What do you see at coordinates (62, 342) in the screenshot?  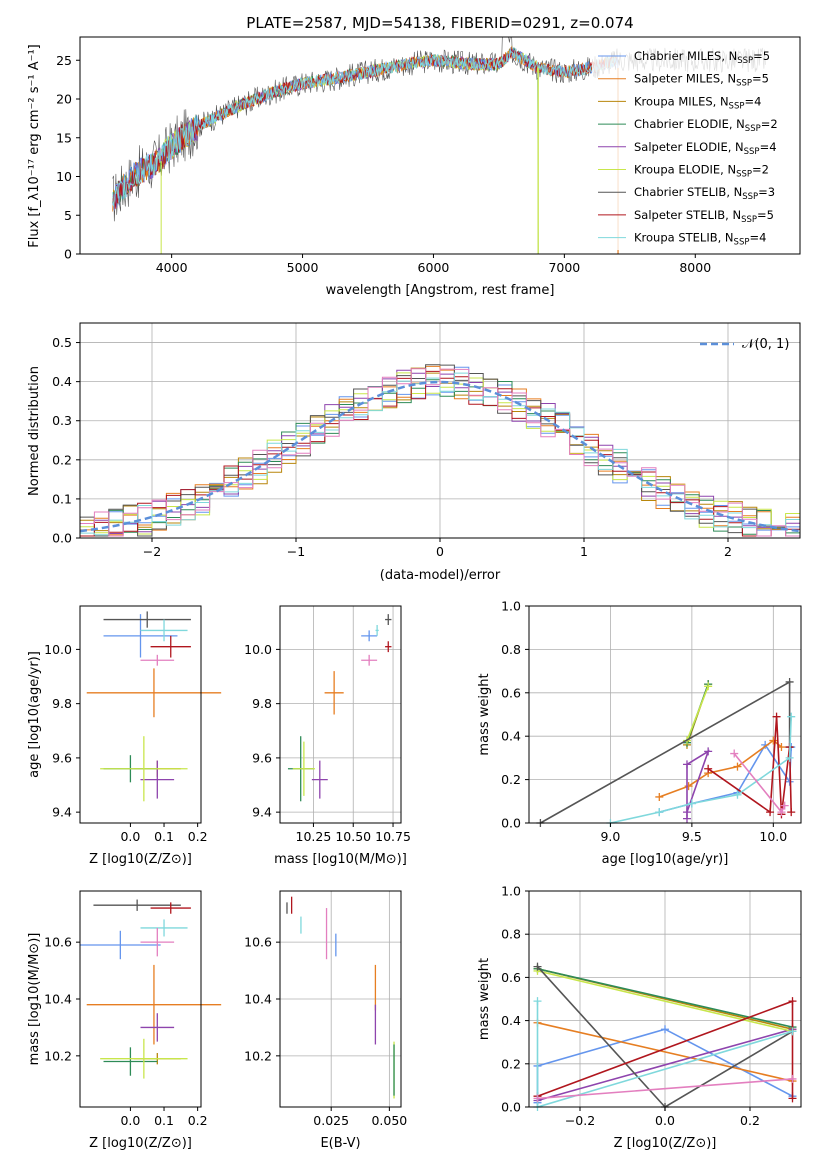 I see `residual-ytick-label: 0.5` at bounding box center [62, 342].